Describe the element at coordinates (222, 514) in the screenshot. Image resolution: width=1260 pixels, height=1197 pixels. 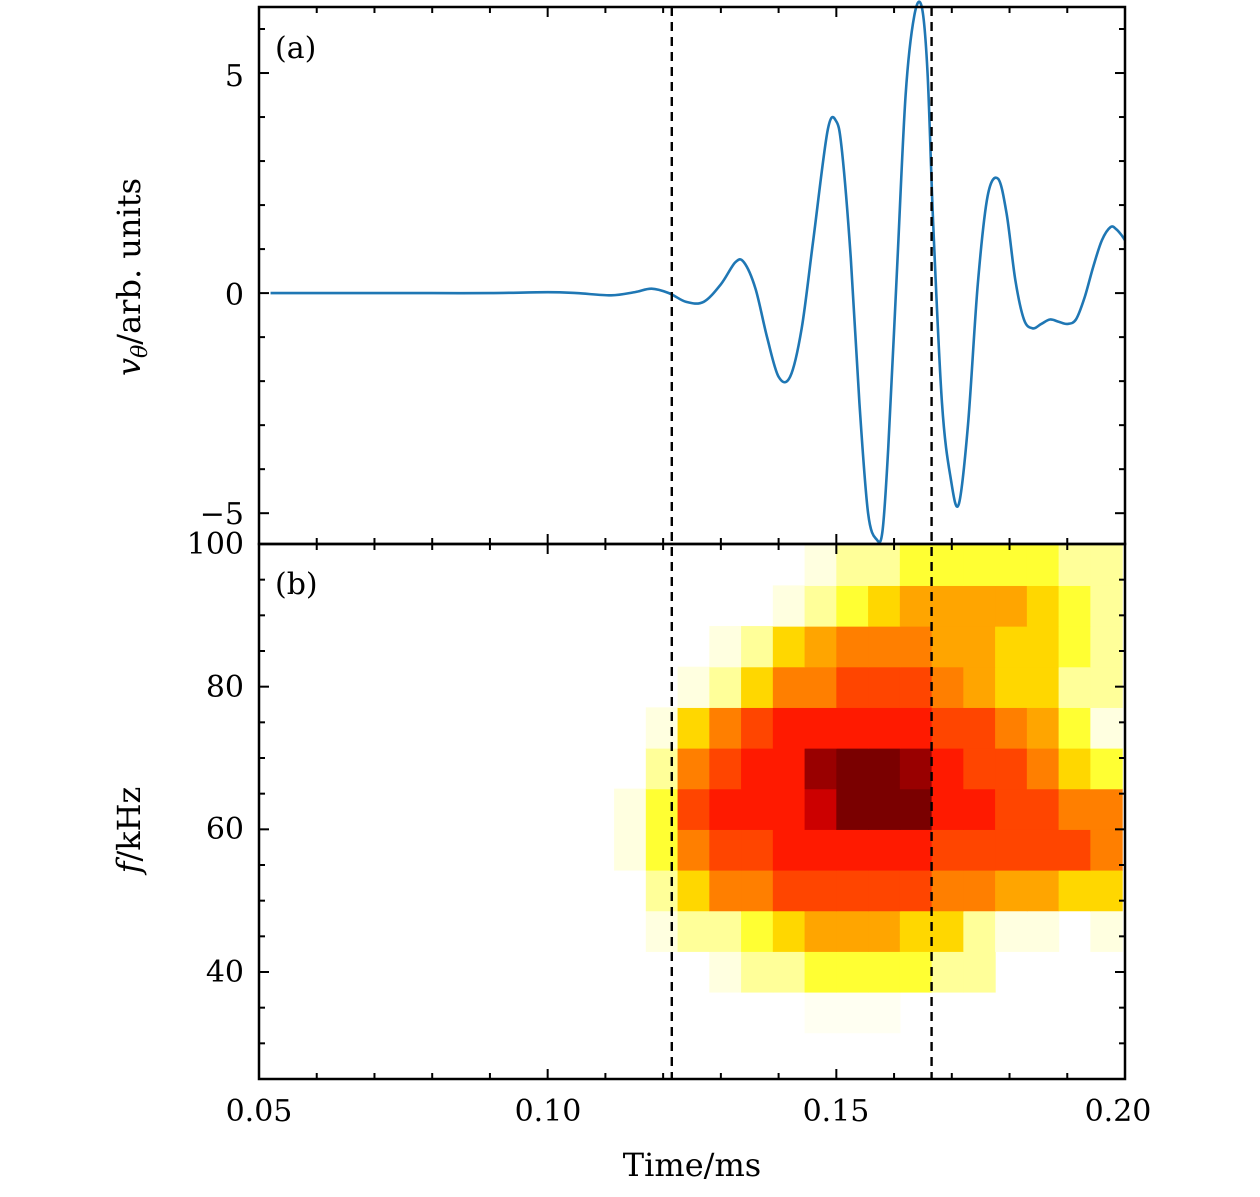
I see `panel-a-ytick-label: −5` at that location.